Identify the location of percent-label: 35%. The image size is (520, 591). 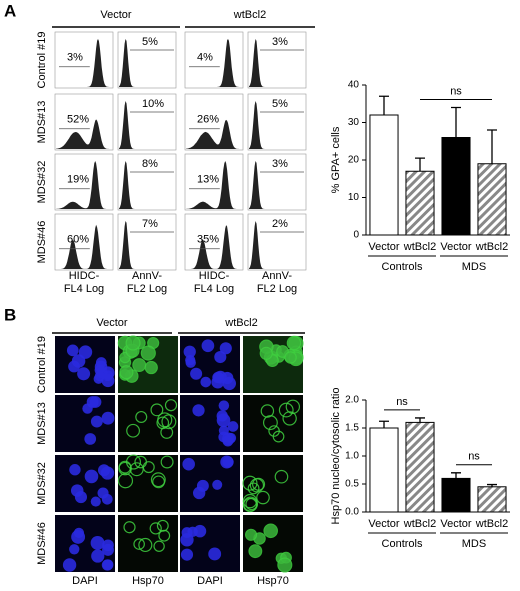
(208, 240).